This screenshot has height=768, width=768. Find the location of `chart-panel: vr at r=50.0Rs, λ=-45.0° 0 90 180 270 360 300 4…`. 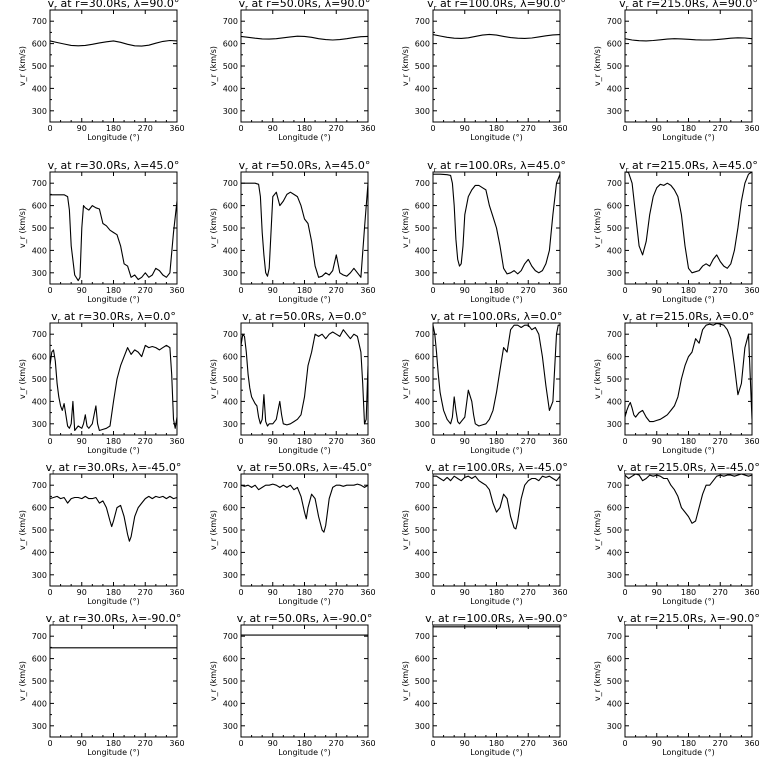

chart-panel: vr at r=50.0Rs, λ=-45.0° 0 90 180 270 360 300 4… is located at coordinates (292, 533).